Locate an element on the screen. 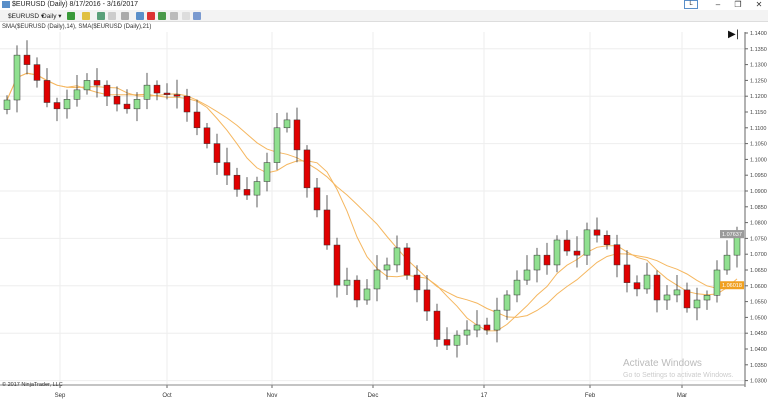 The height and width of the screenshot is (400, 768). chart-app-icon is located at coordinates (6, 4).